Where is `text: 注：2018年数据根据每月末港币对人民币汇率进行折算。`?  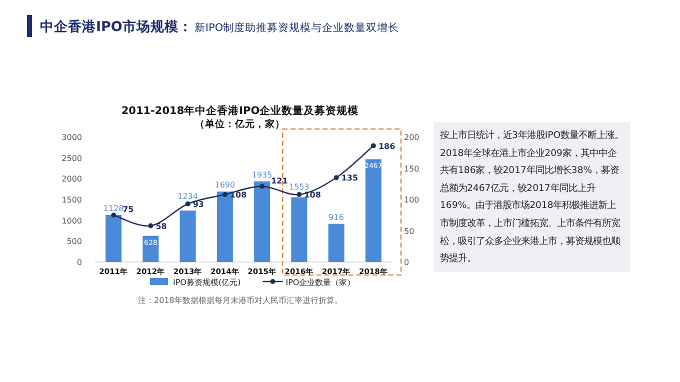
text: 注：2018年数据根据每月末港币对人民币汇率进行折算。 is located at coordinates (240, 300).